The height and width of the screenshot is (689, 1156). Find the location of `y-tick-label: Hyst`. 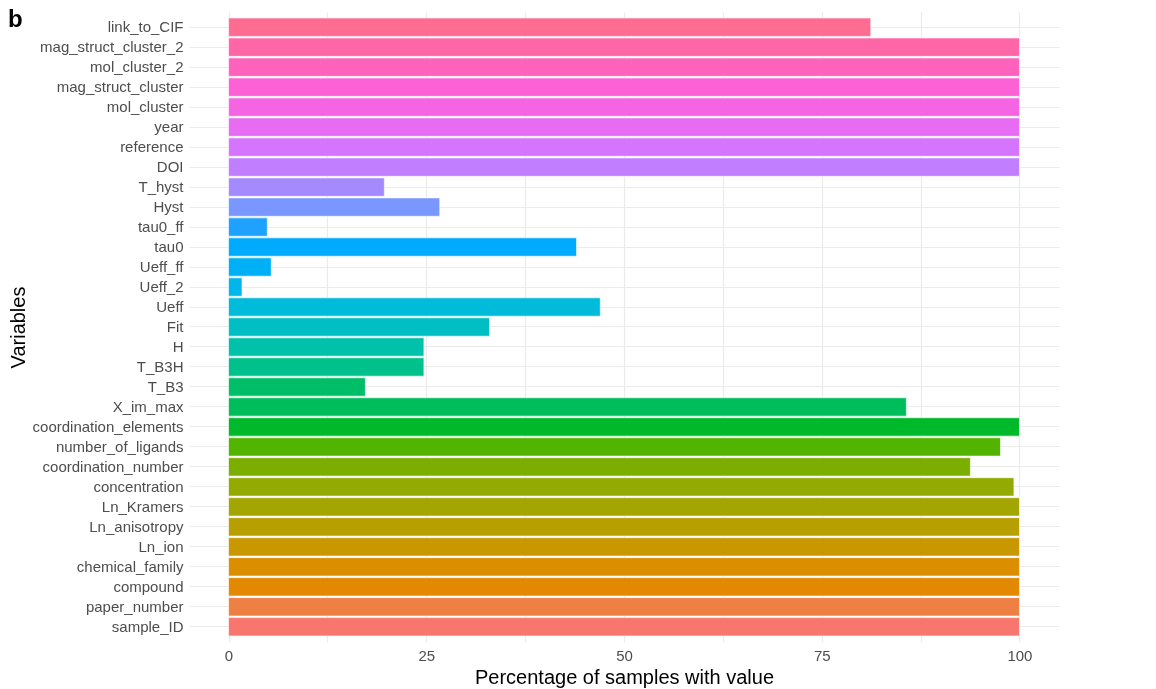

y-tick-label: Hyst is located at coordinates (169, 207).